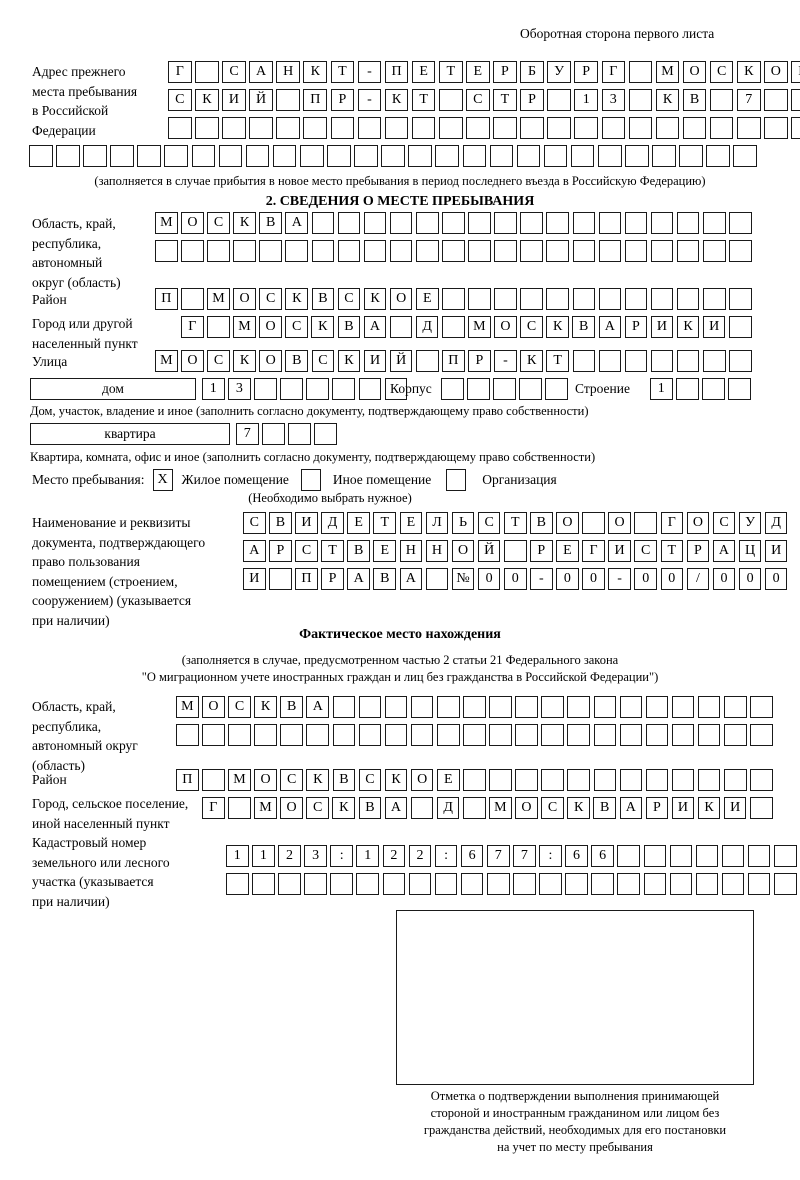 Image resolution: width=800 pixels, height=1180 pixels. Describe the element at coordinates (453, 251) in the screenshot. I see `section2-region-row` at that location.